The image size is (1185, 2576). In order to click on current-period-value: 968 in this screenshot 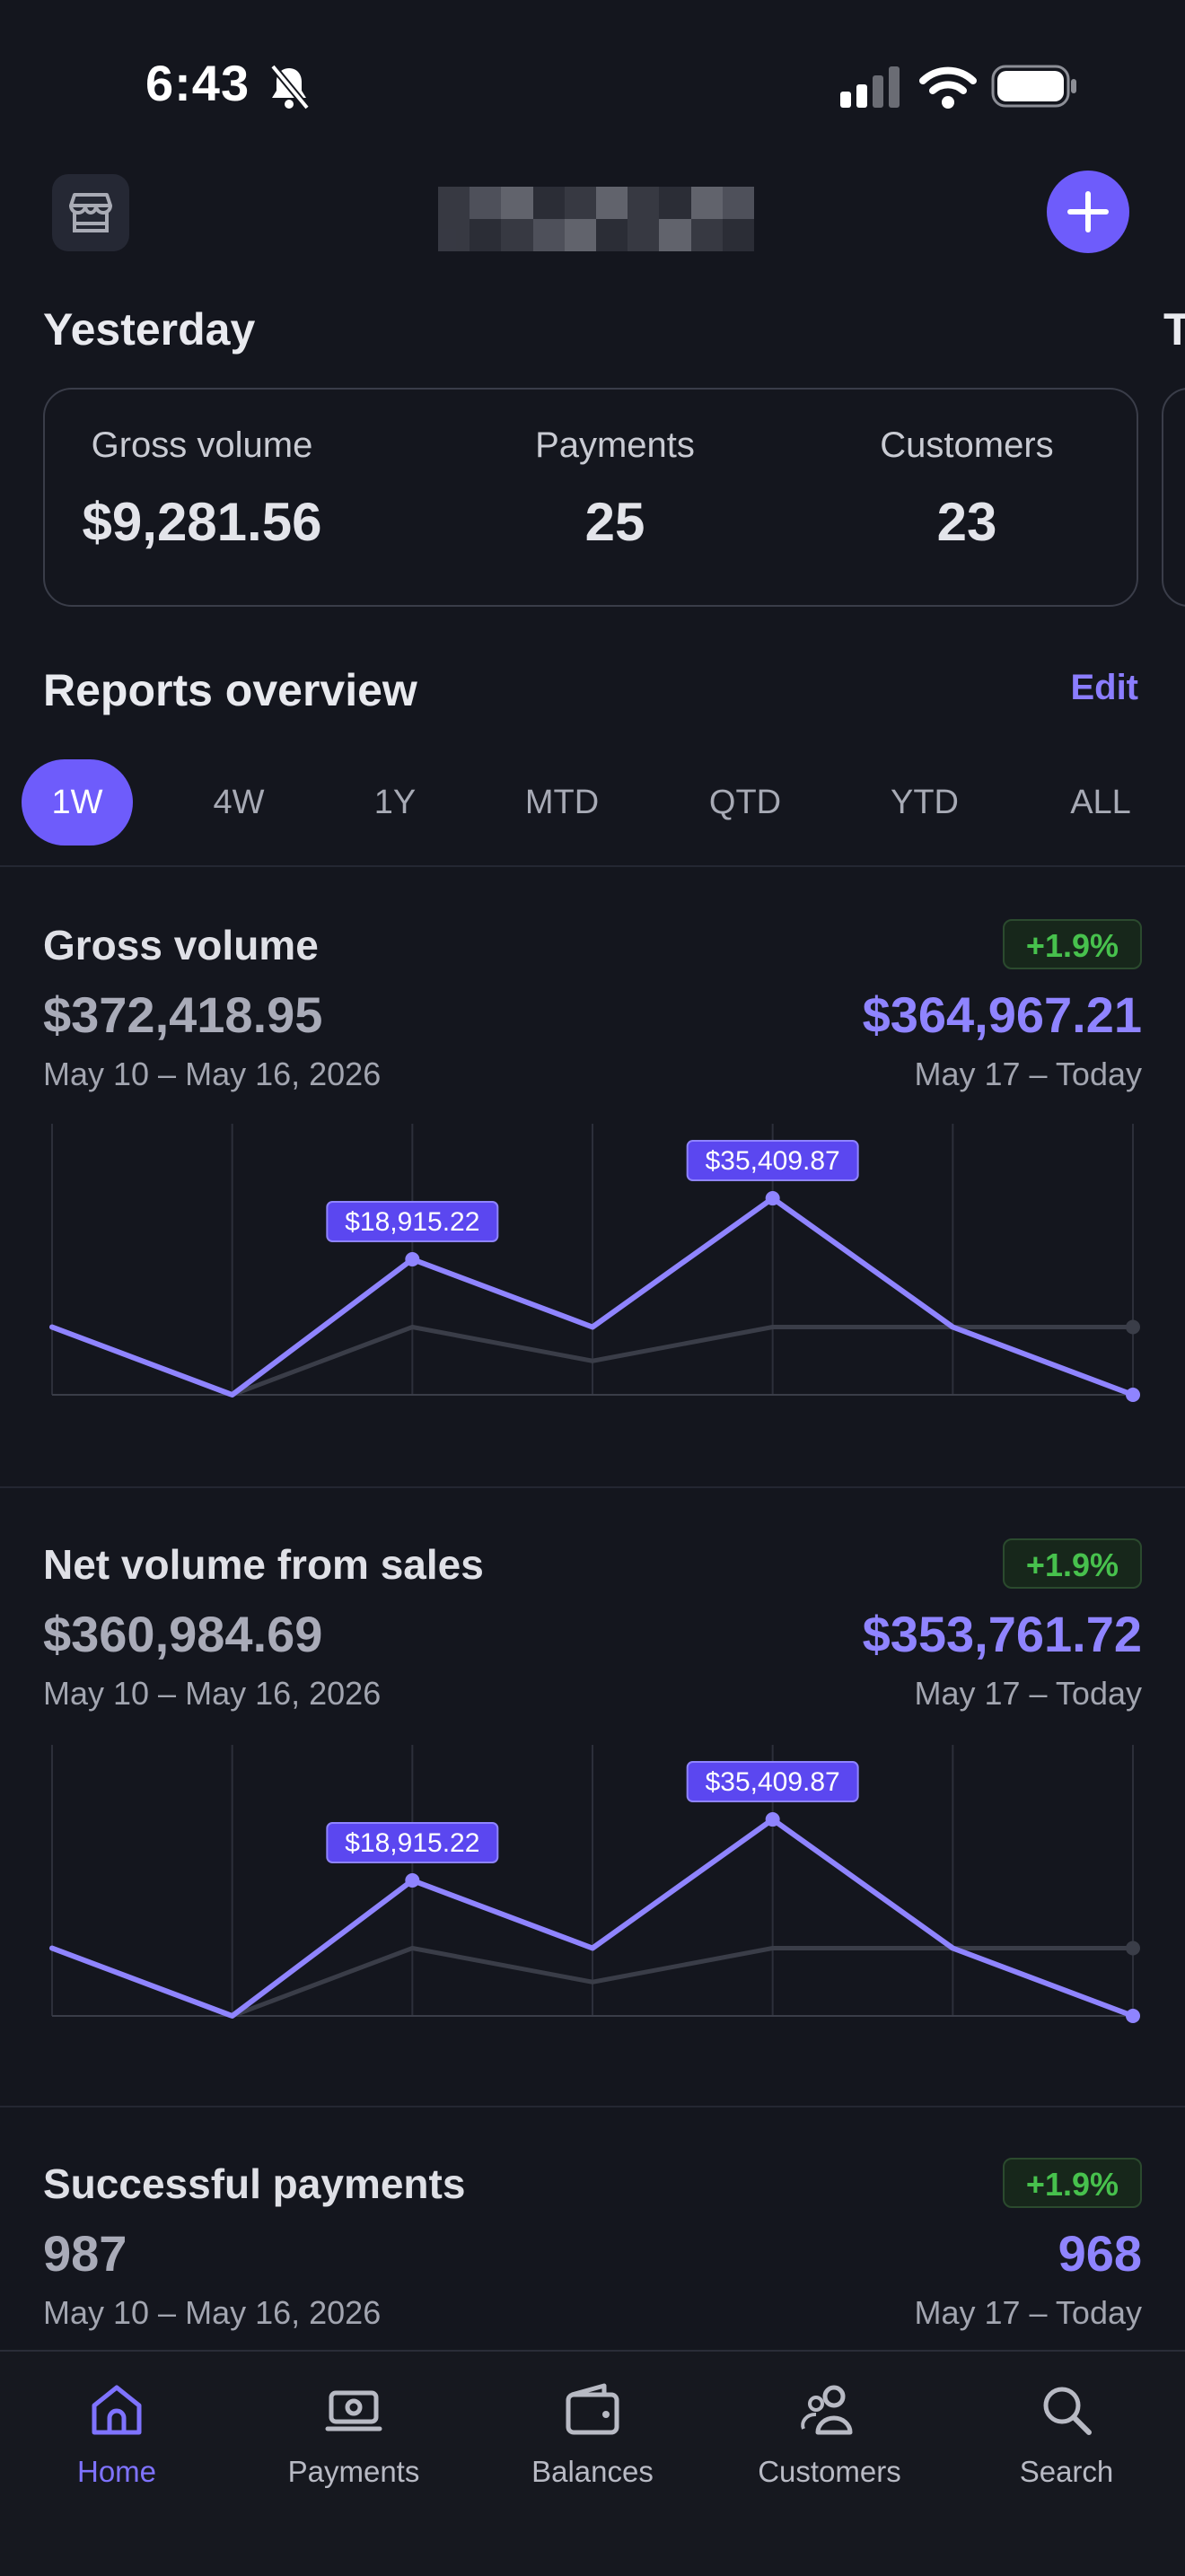, I will do `click(1100, 2253)`.